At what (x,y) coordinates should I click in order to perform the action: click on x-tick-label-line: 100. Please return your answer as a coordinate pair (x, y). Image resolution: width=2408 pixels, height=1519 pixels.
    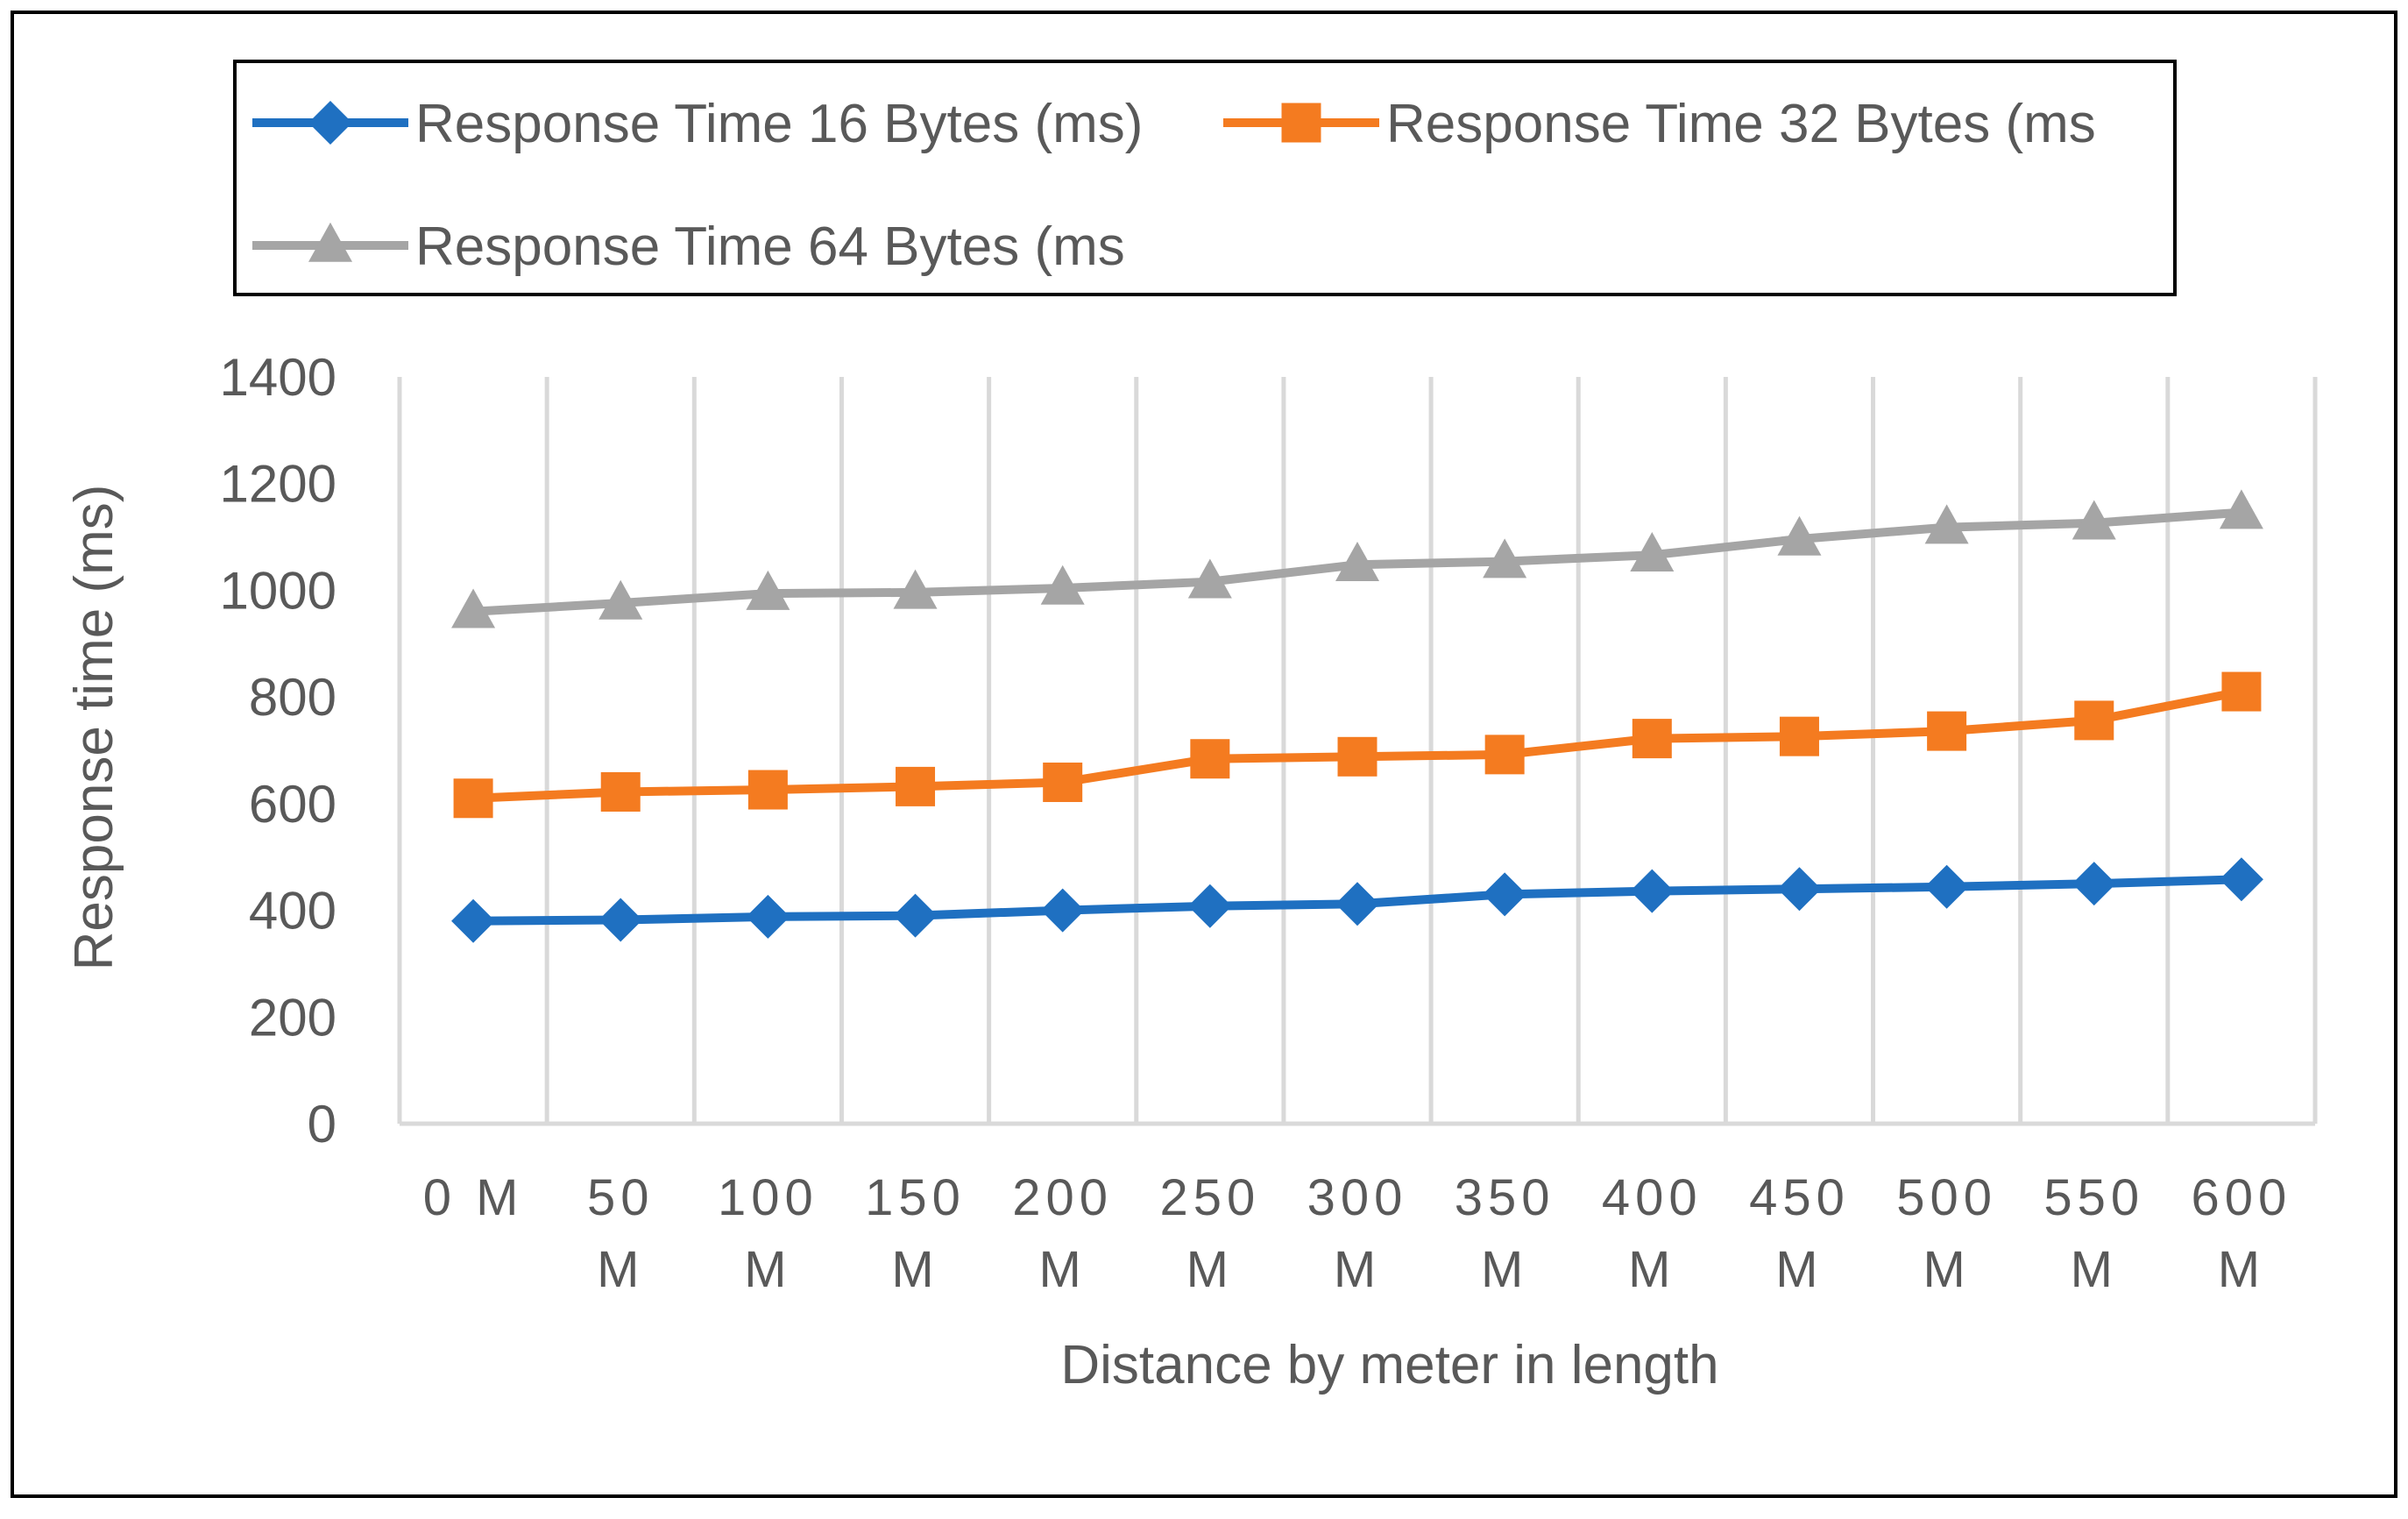
    Looking at the image, I should click on (768, 1198).